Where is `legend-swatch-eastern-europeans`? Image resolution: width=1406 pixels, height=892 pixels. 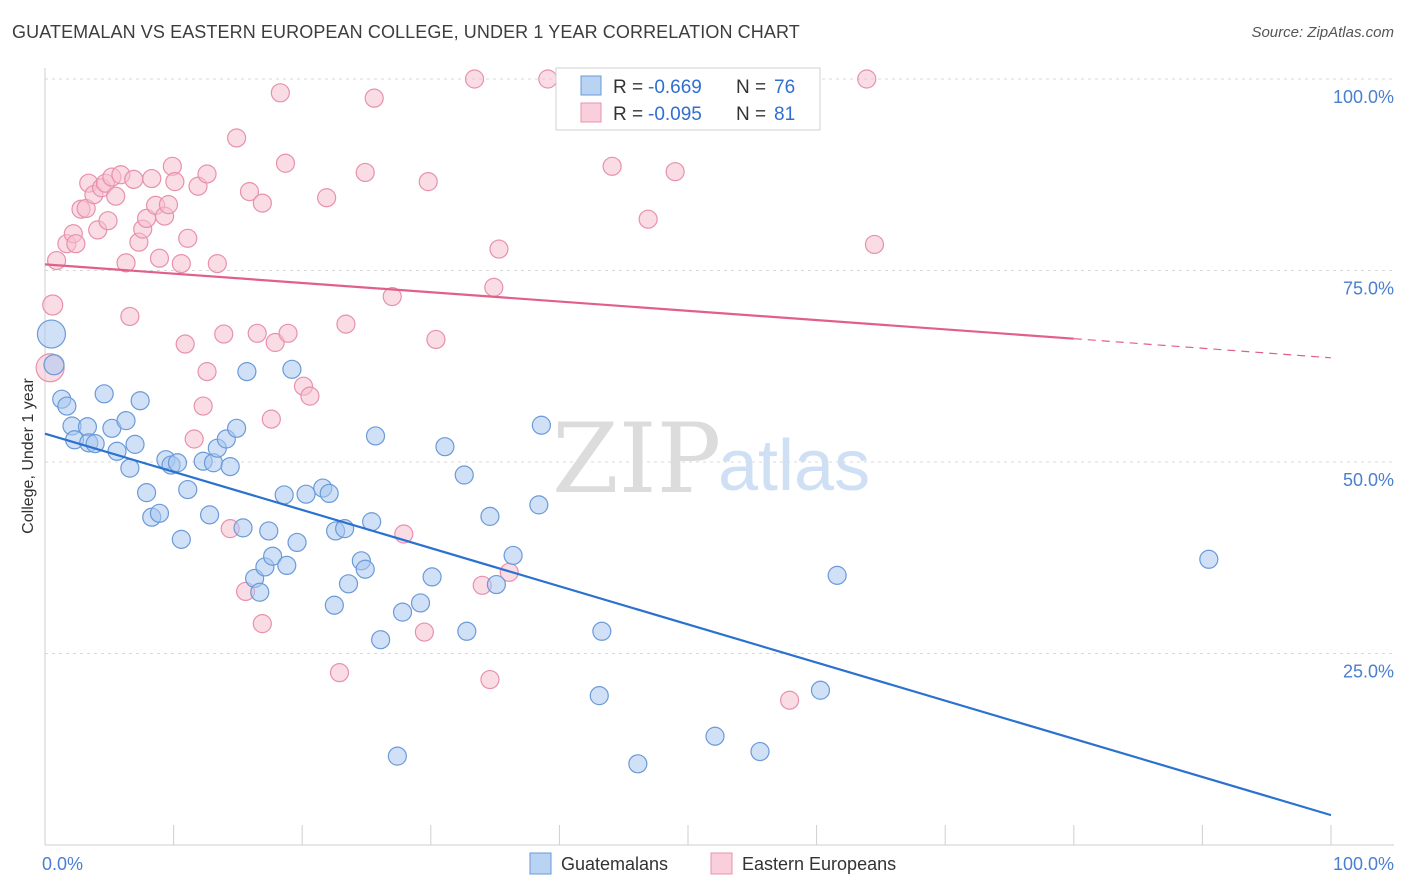 legend-swatch-eastern-europeans is located at coordinates (591, 112).